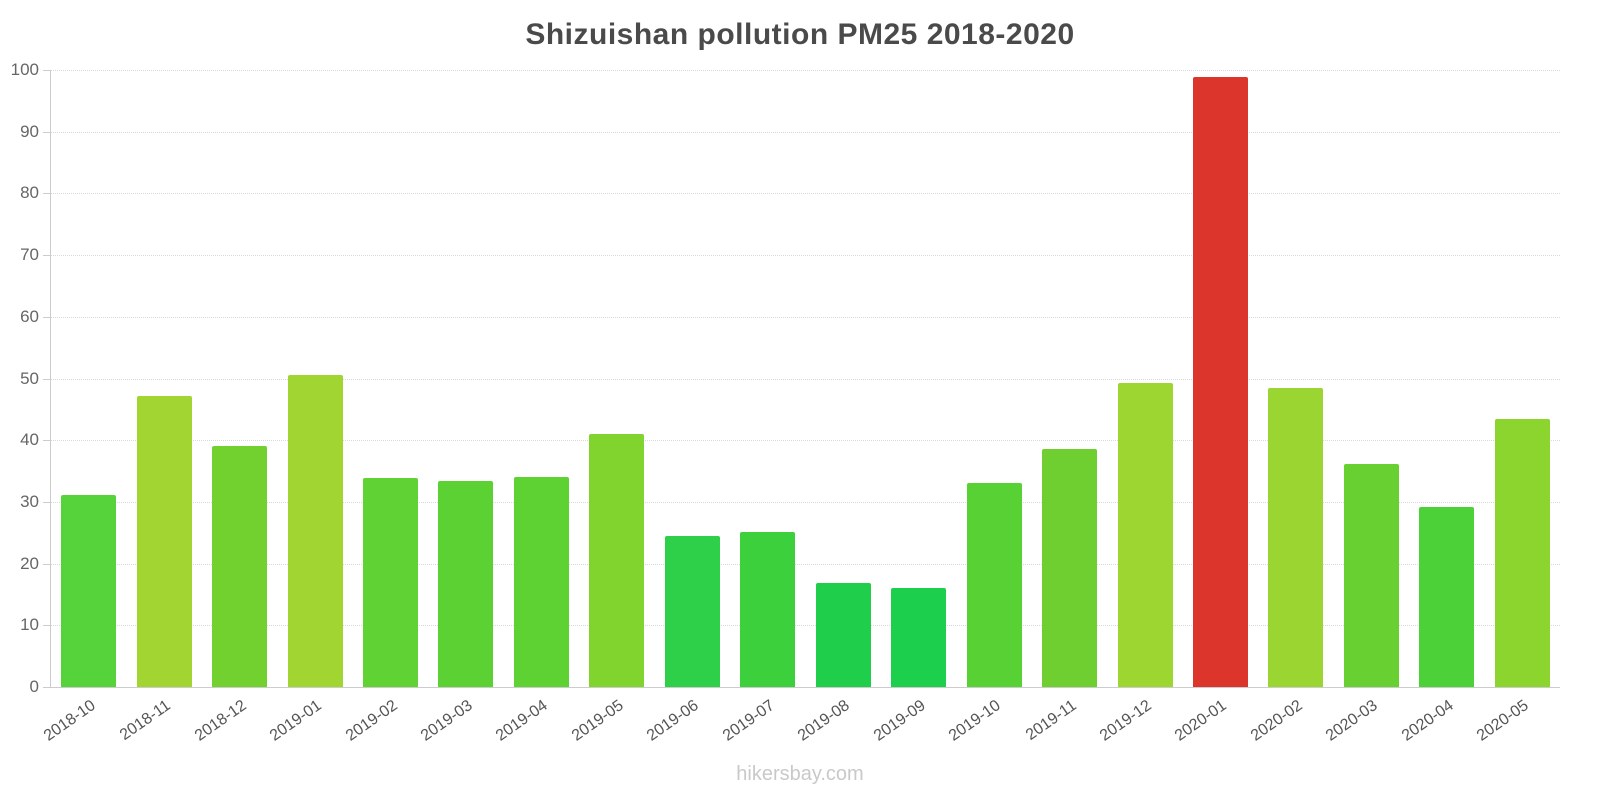 This screenshot has width=1600, height=800. What do you see at coordinates (29, 193) in the screenshot?
I see `y-axis-label: 80` at bounding box center [29, 193].